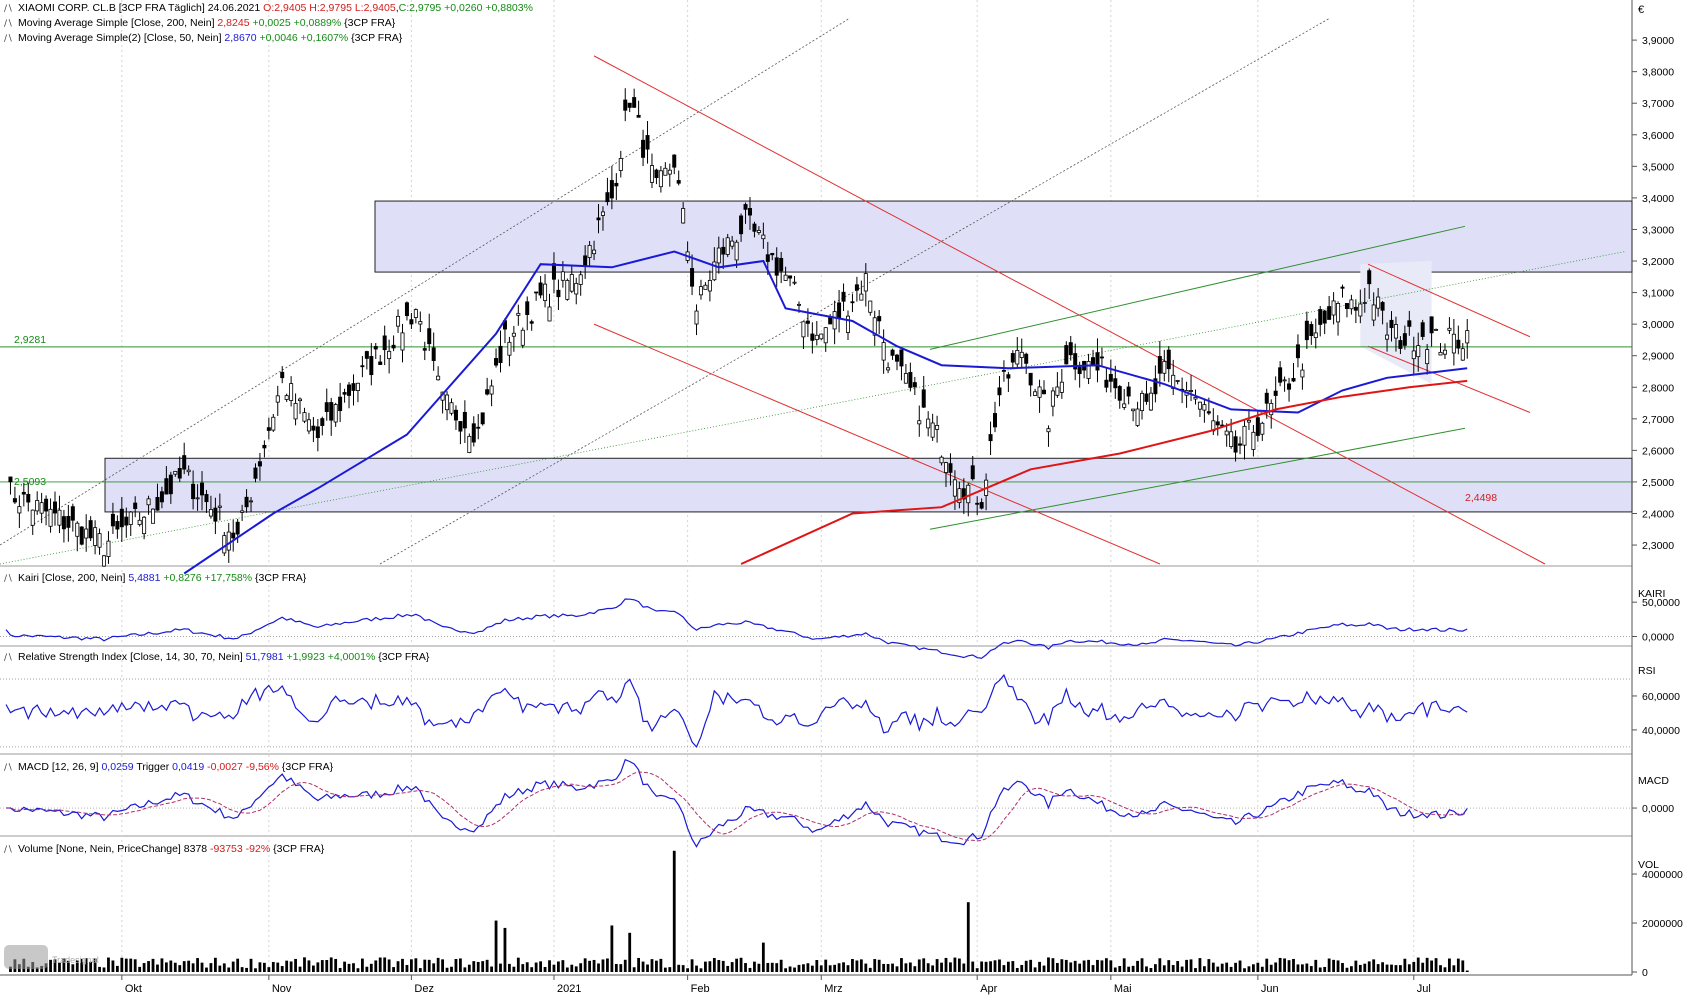 The image size is (1700, 1003). What do you see at coordinates (1662, 924) in the screenshot?
I see `volume-tick-label: 2000000` at bounding box center [1662, 924].